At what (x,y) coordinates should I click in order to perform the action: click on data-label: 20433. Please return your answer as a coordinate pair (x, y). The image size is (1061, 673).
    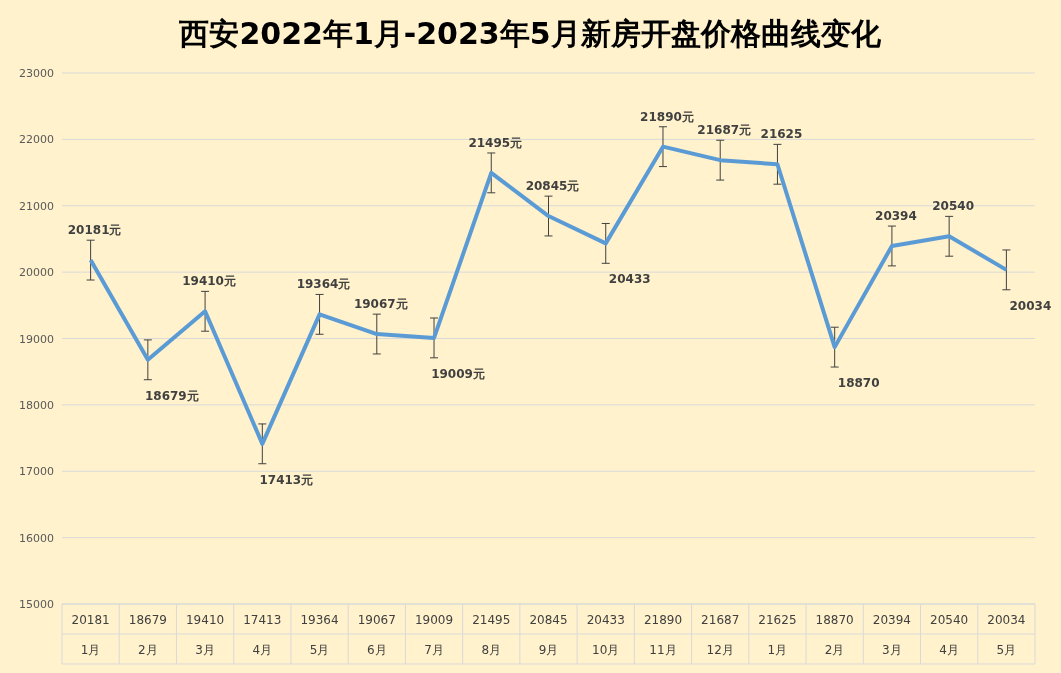
    Looking at the image, I should click on (605, 620).